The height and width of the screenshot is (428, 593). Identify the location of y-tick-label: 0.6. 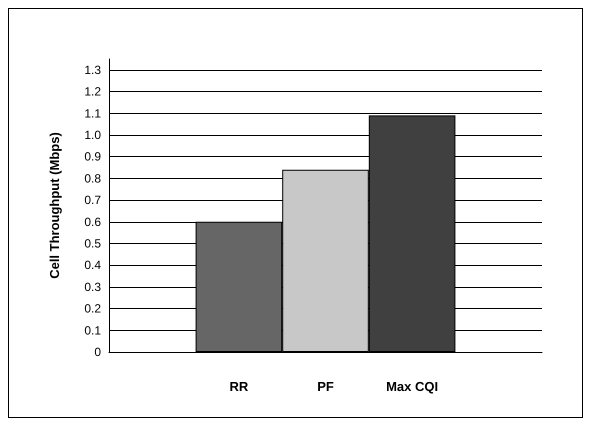
(93, 221).